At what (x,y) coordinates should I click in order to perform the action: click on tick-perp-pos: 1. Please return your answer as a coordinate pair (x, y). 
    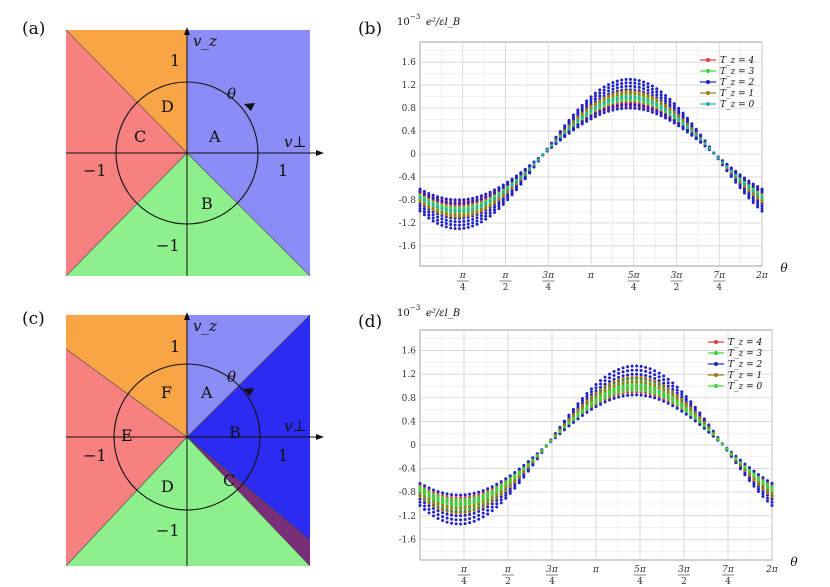
    Looking at the image, I should click on (283, 455).